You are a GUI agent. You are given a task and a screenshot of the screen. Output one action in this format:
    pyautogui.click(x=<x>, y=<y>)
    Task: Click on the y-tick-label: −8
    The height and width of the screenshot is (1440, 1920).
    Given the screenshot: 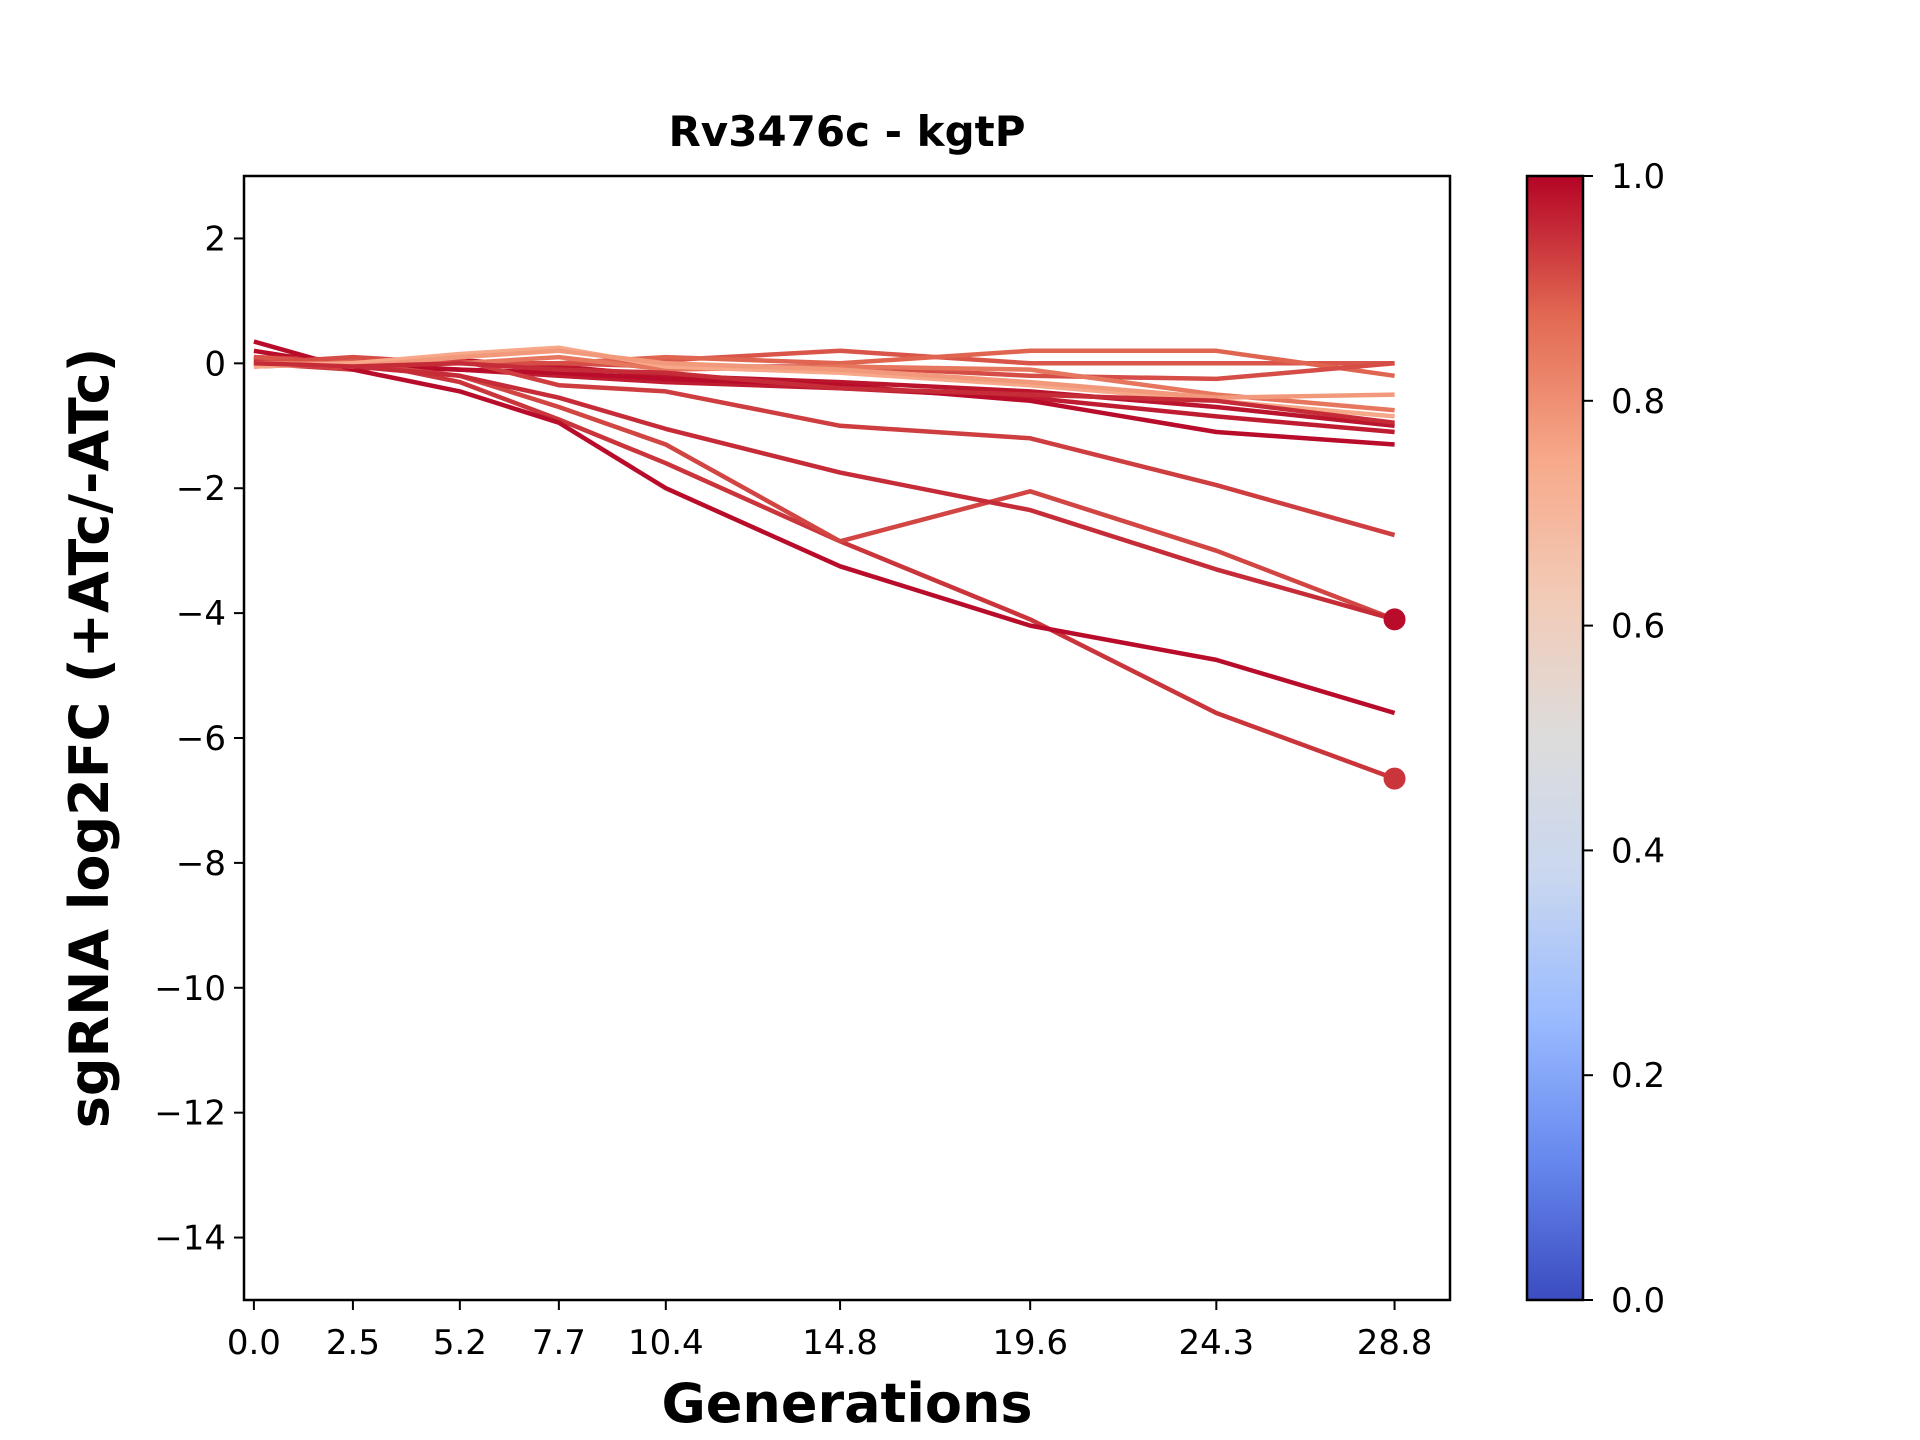 What is the action you would take?
    pyautogui.click(x=201, y=864)
    